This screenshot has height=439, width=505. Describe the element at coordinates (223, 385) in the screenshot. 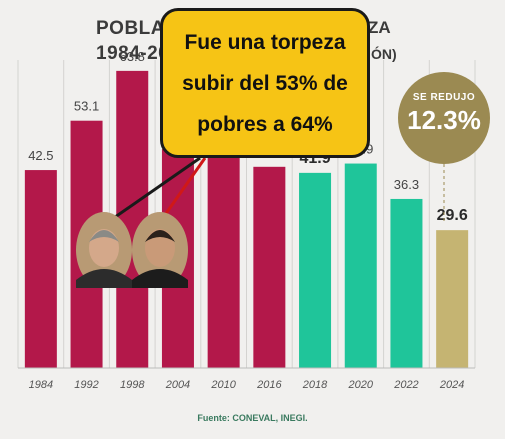

I see `x-tick-label: 2010` at that location.